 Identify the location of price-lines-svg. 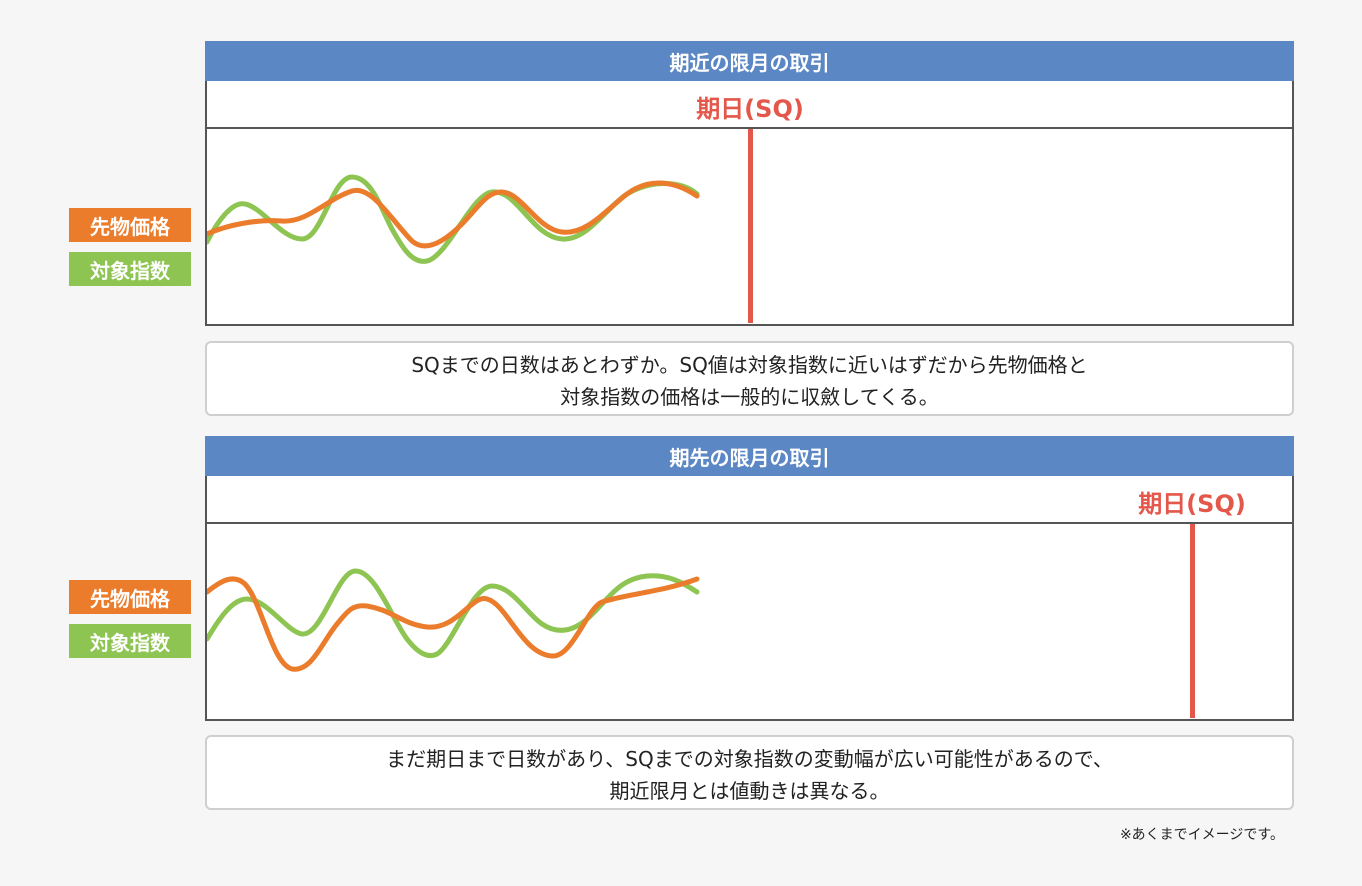
(480, 226).